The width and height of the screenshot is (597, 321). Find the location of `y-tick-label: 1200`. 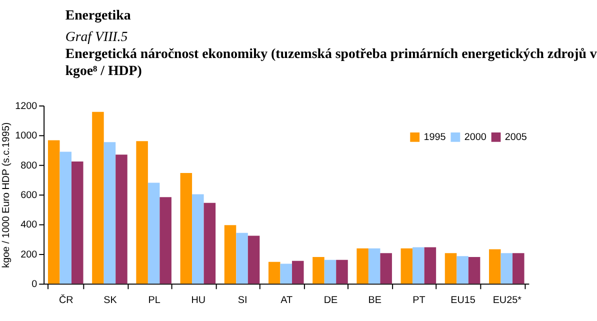

y-tick-label: 1200 is located at coordinates (26, 106).